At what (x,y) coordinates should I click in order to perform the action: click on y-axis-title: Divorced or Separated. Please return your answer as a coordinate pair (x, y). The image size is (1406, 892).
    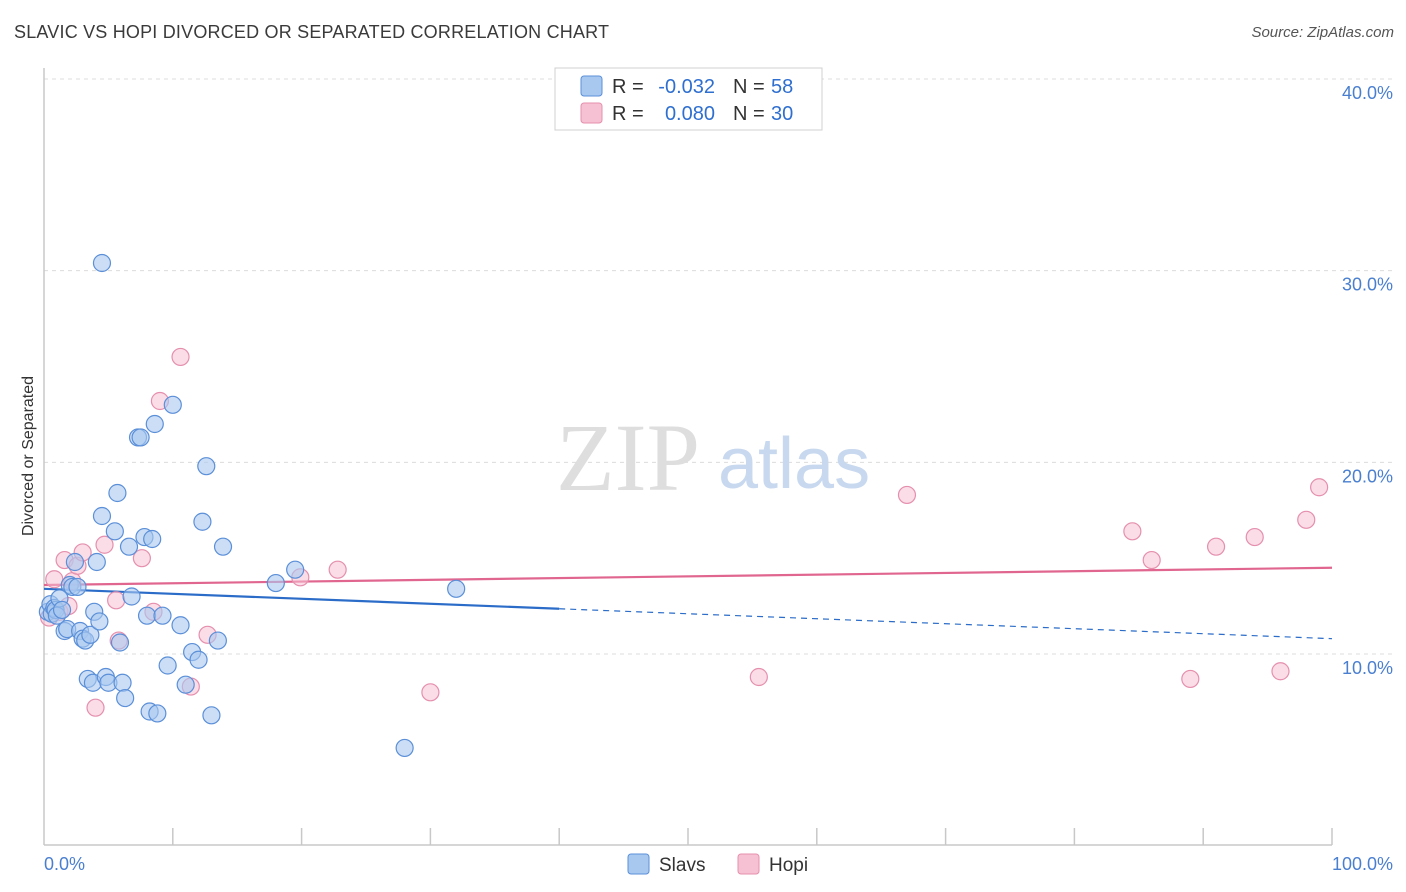
    Looking at the image, I should click on (28, 456).